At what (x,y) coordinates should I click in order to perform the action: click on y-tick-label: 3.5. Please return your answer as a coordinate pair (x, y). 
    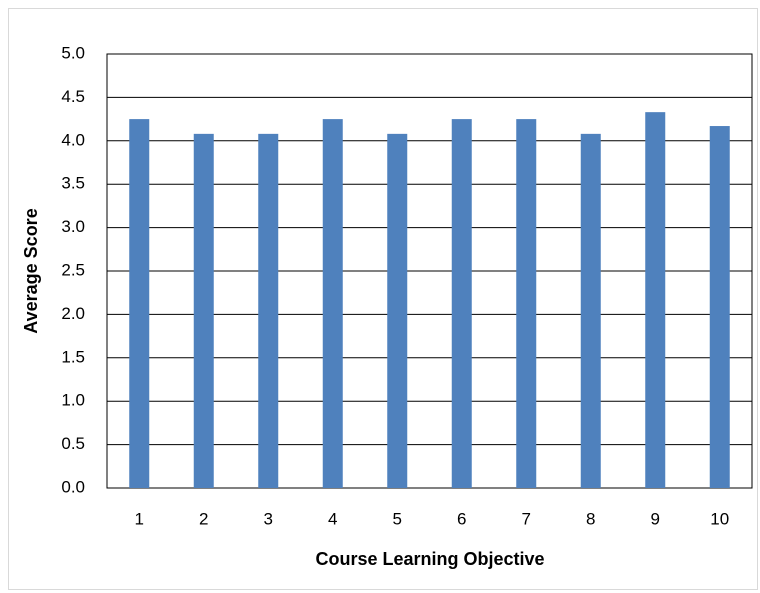
    Looking at the image, I should click on (73, 183).